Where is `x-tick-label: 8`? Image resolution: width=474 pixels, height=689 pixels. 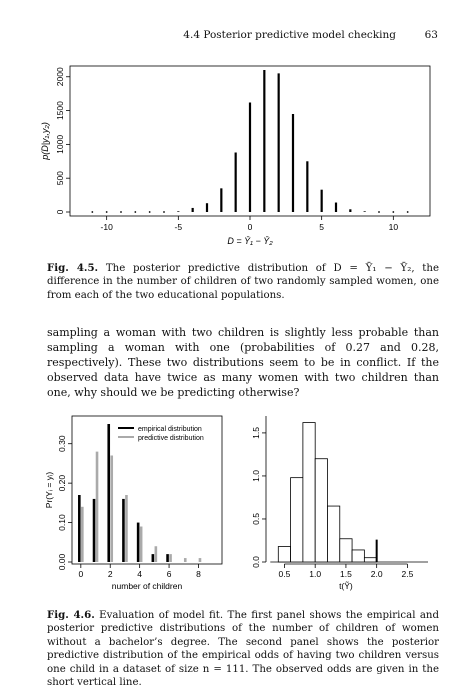
x-tick-label: 8 is located at coordinates (198, 574).